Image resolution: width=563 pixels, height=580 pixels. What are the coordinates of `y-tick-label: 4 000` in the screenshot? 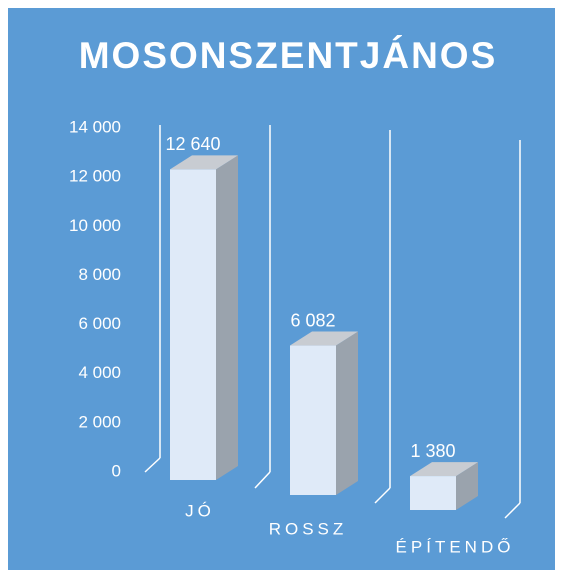 It's located at (99, 372).